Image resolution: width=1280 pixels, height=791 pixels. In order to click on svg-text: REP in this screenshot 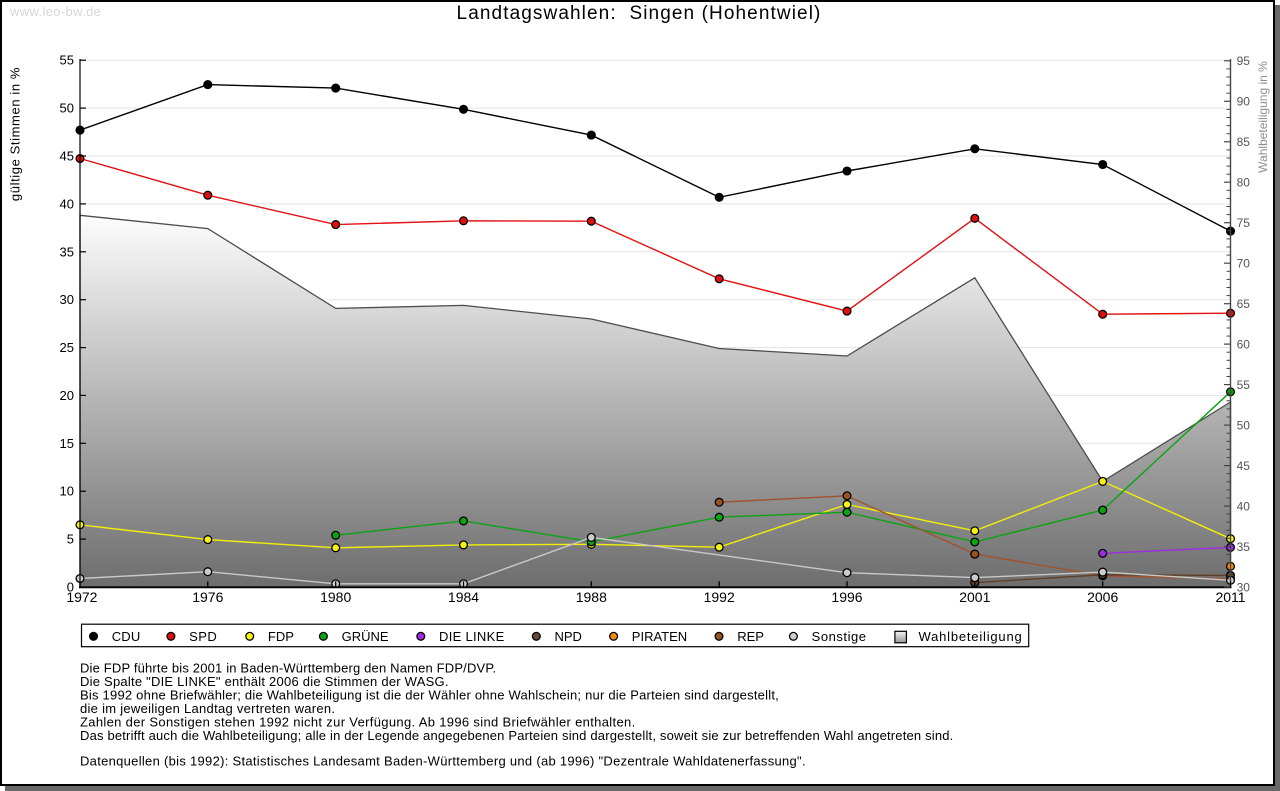, I will do `click(750, 636)`.